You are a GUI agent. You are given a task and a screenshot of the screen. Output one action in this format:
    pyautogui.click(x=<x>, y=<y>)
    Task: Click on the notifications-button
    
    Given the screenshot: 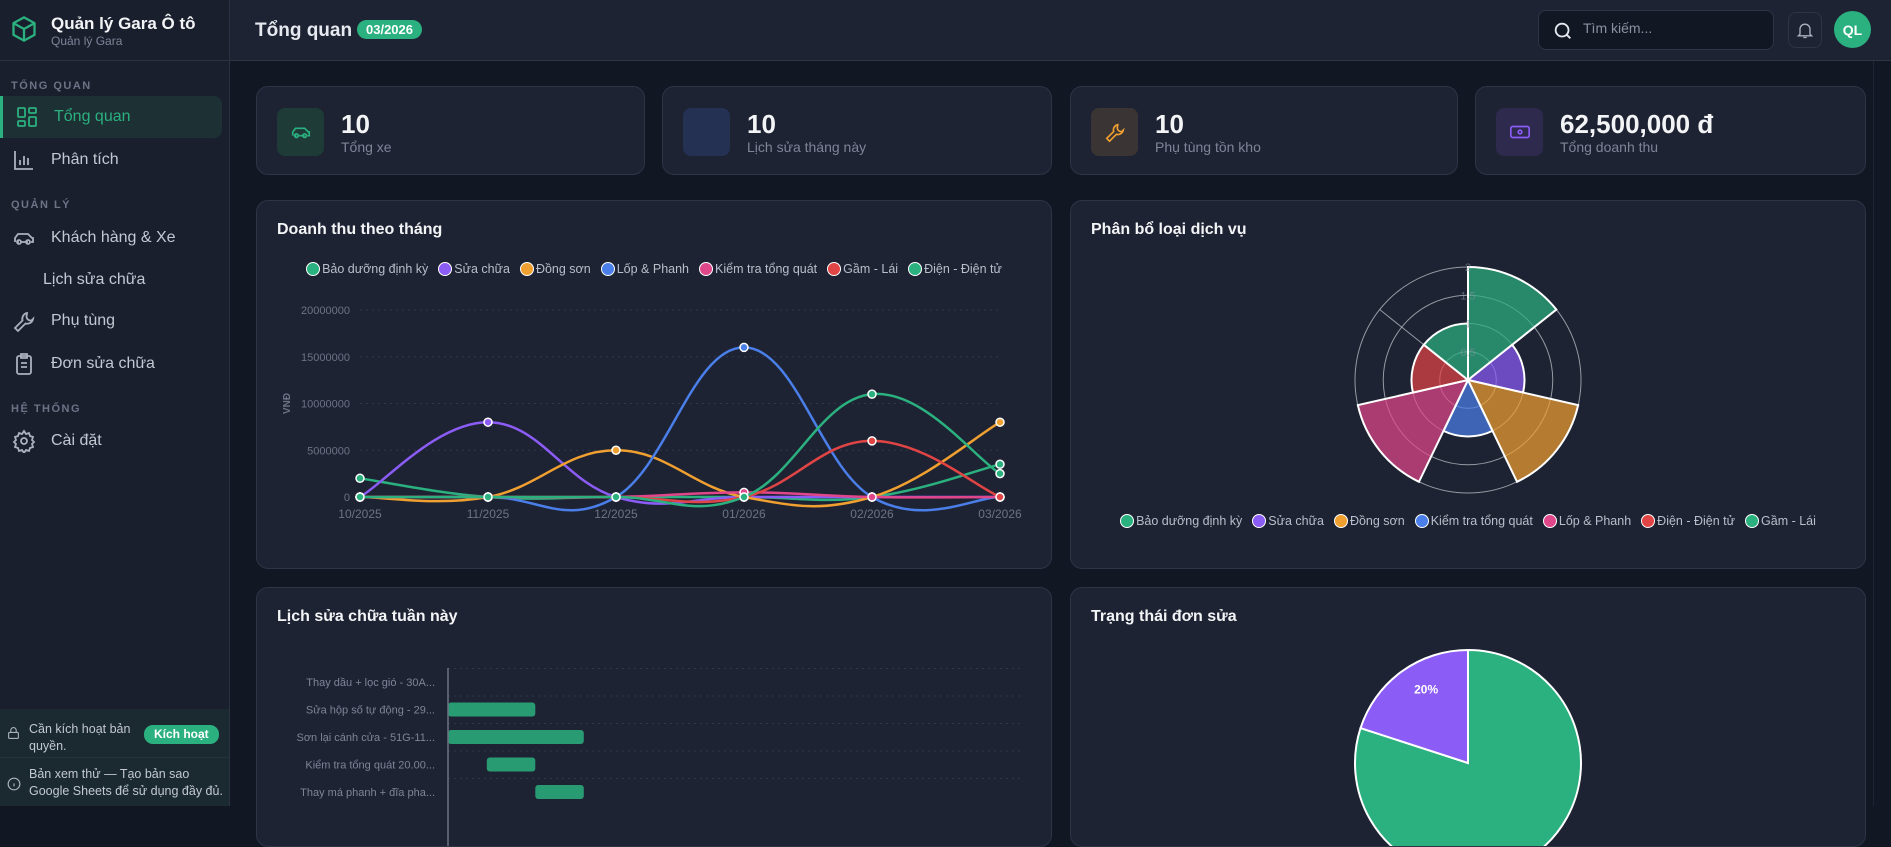 What is the action you would take?
    pyautogui.click(x=1805, y=30)
    